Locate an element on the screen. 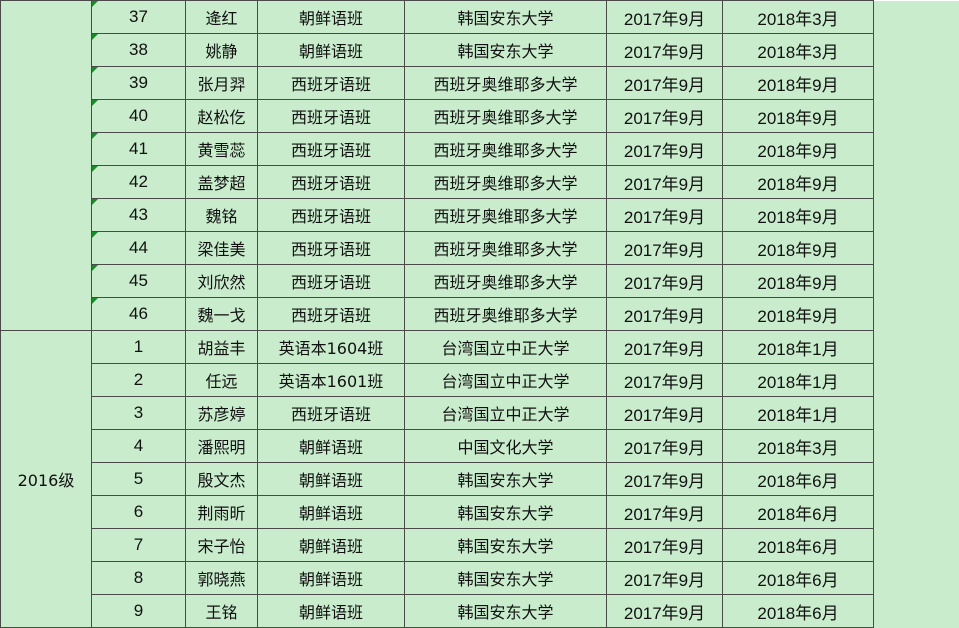 This screenshot has height=628, width=959. table-row: 42 盖梦超 西班牙语班 西班牙奥维耶多大学 2017年9月 2018年9月 is located at coordinates (480, 182).